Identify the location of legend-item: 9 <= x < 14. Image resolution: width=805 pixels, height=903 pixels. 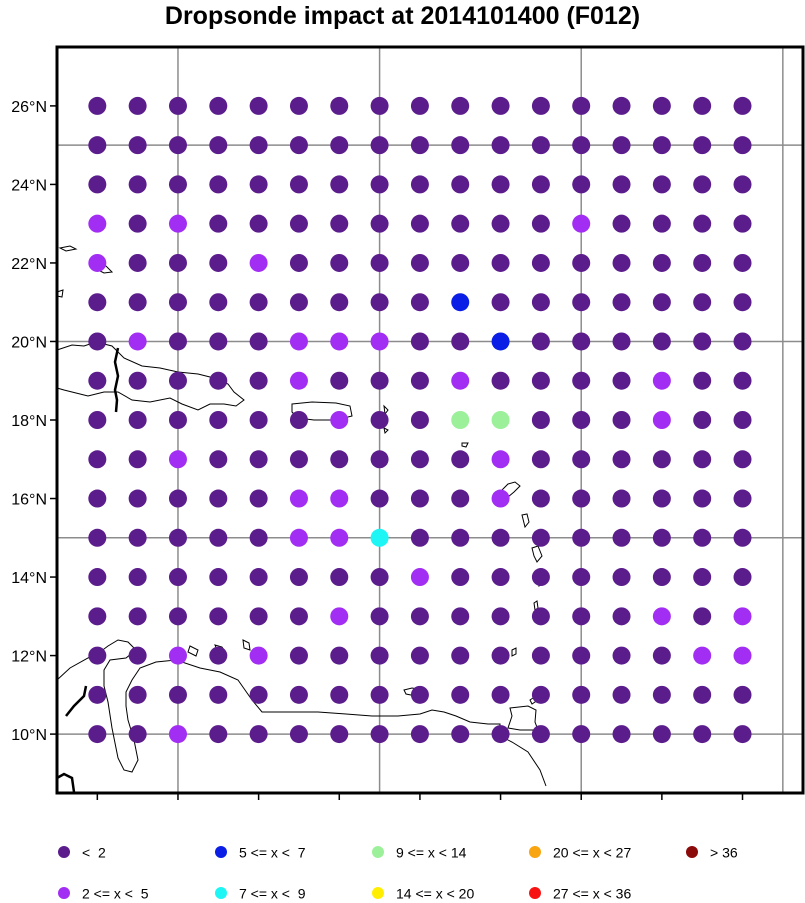
(419, 851).